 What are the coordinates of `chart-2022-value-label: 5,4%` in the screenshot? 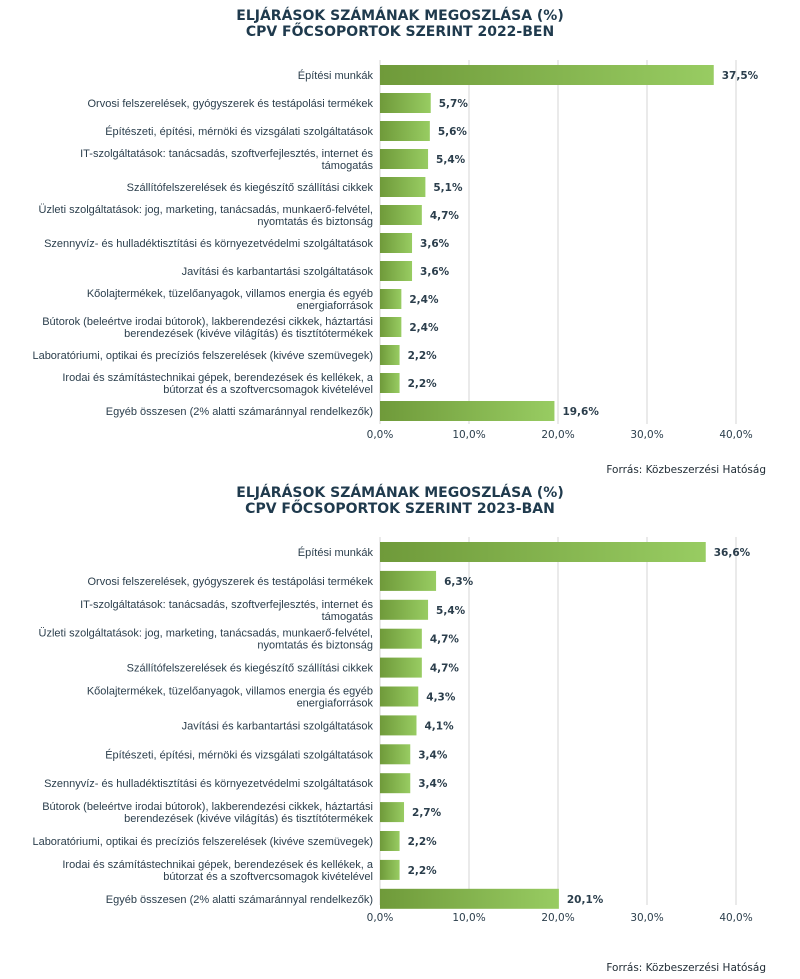 It's located at (451, 160).